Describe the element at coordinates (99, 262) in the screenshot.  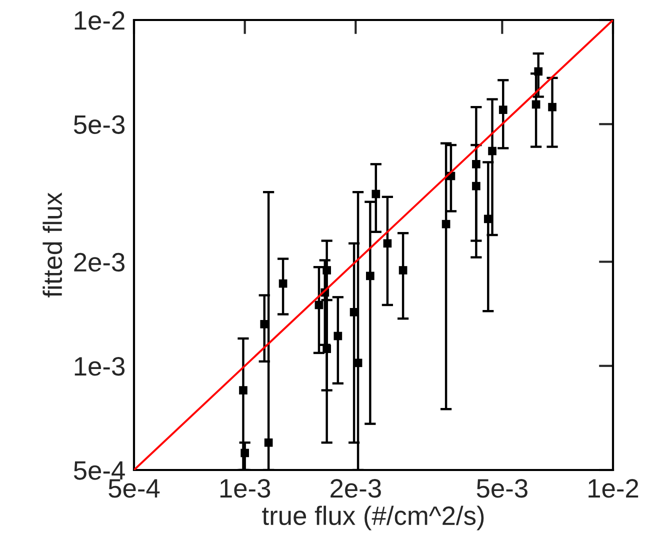
I see `y-tick-label: 2e-3` at that location.